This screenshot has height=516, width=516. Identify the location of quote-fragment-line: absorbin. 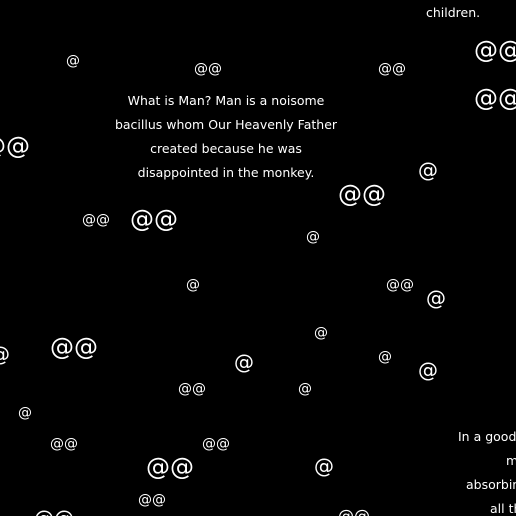
(491, 484).